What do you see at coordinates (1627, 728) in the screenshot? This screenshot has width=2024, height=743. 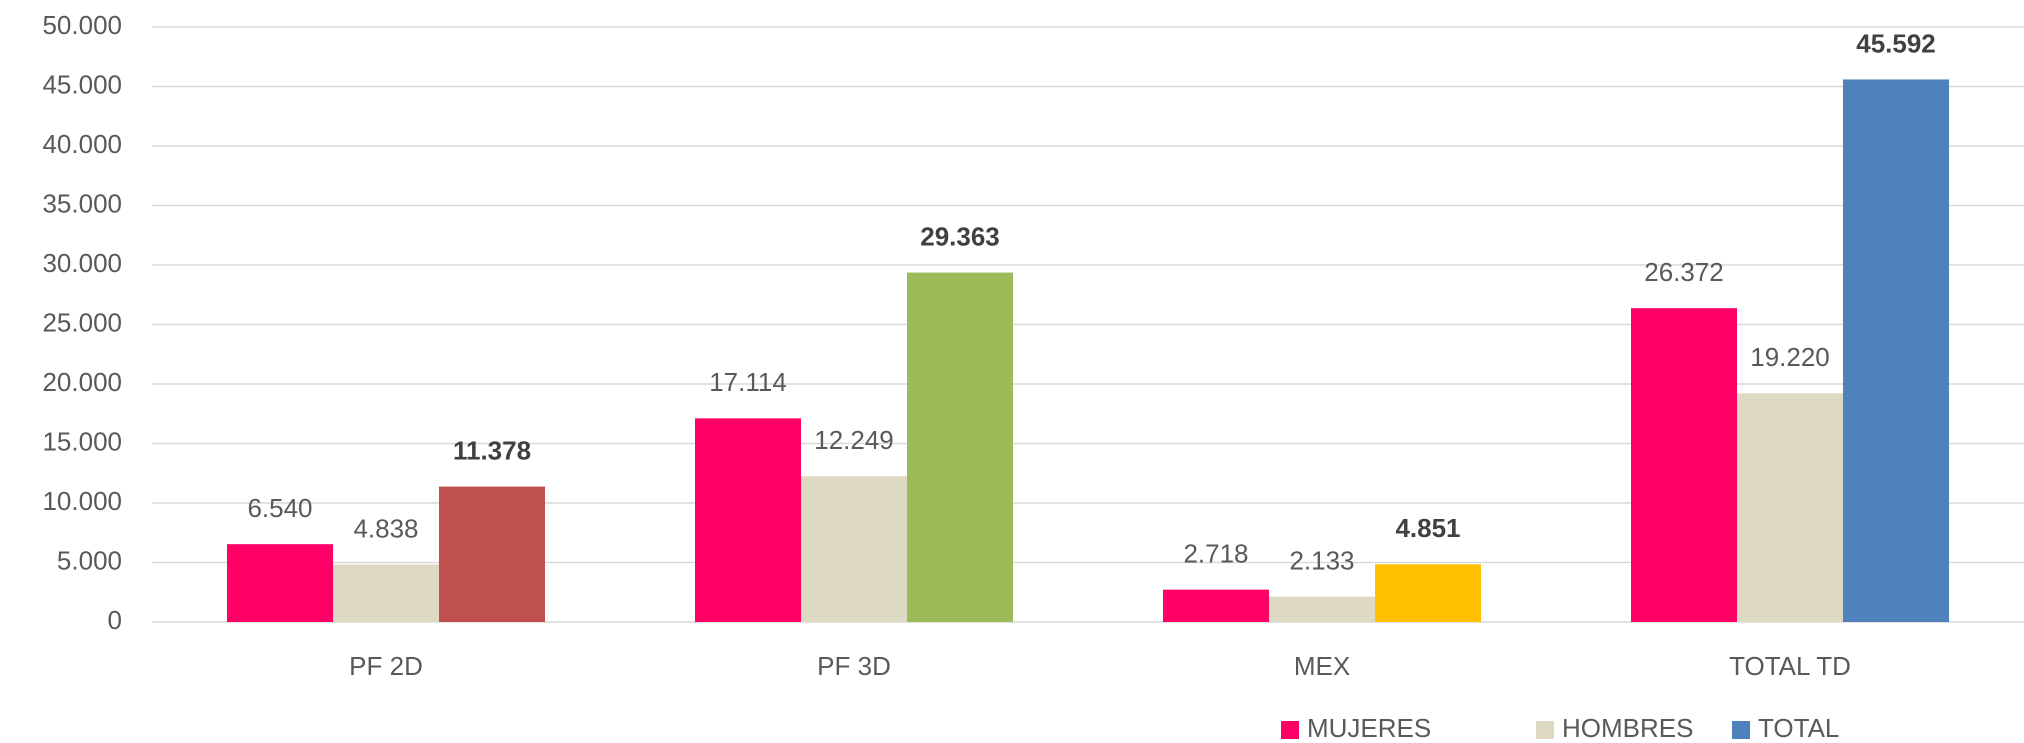 I see `legend-label: HOMBRES` at bounding box center [1627, 728].